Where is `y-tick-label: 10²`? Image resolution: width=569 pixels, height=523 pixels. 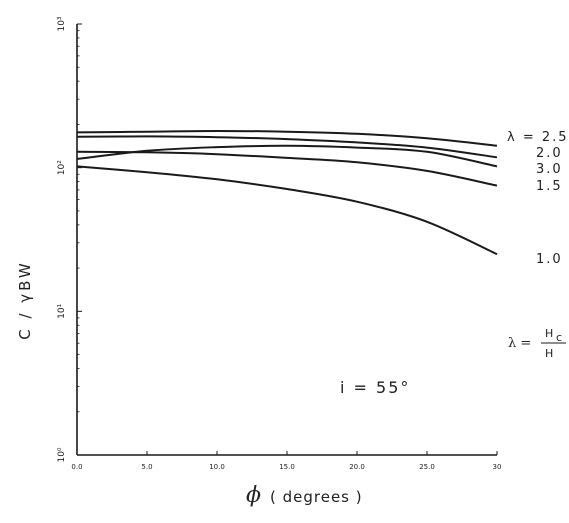 y-tick-label: 10² is located at coordinates (62, 167).